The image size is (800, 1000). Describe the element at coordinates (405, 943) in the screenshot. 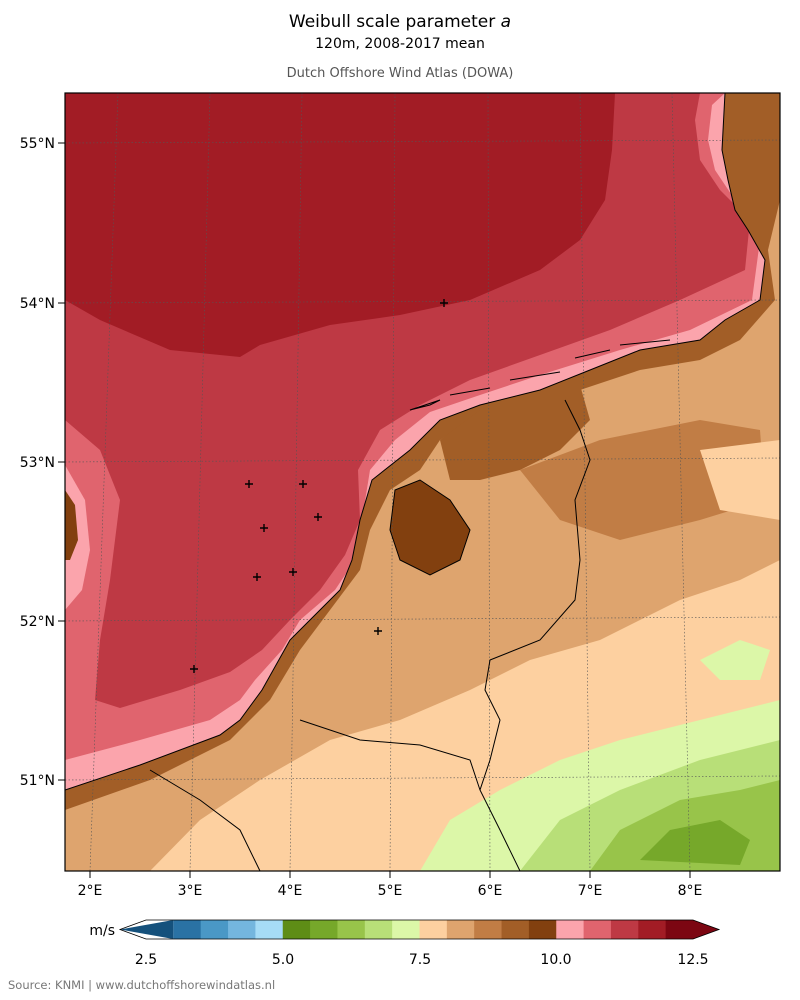

I see `colorbar: m/s 2.5 5.0 7.5 10.0 12.5` at that location.